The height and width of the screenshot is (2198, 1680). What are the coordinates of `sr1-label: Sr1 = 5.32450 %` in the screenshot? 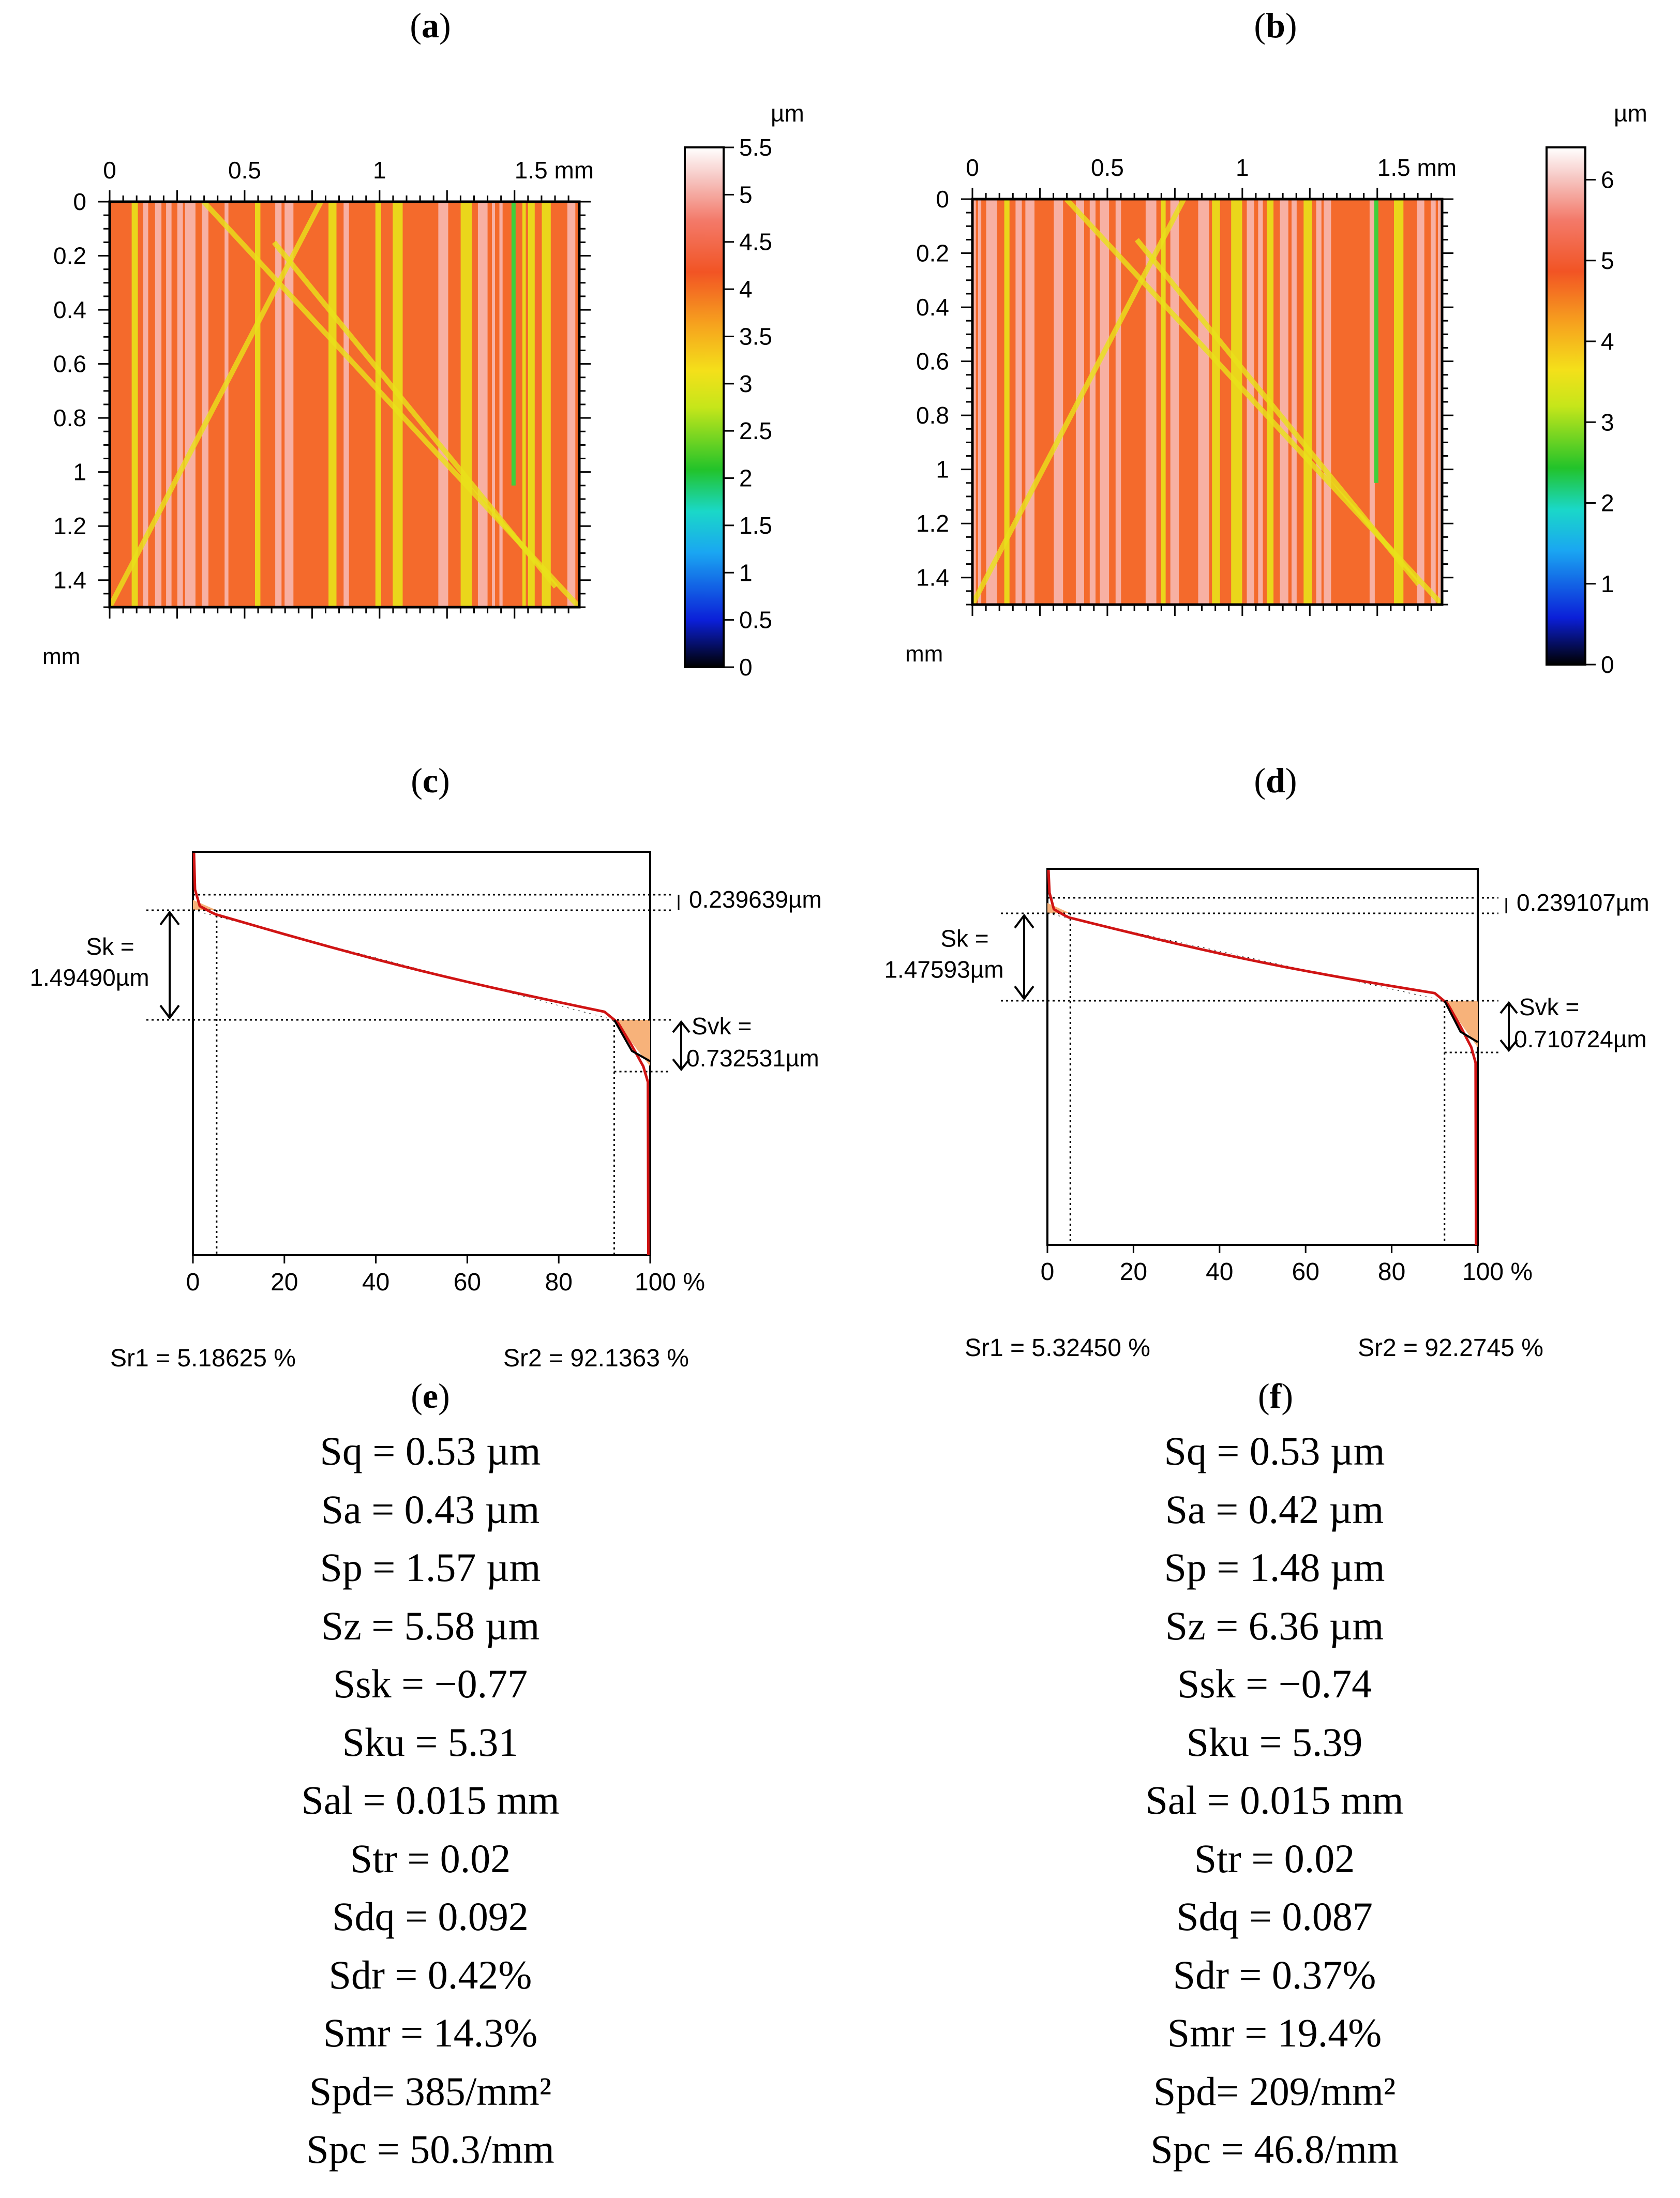 It's located at (1057, 1348).